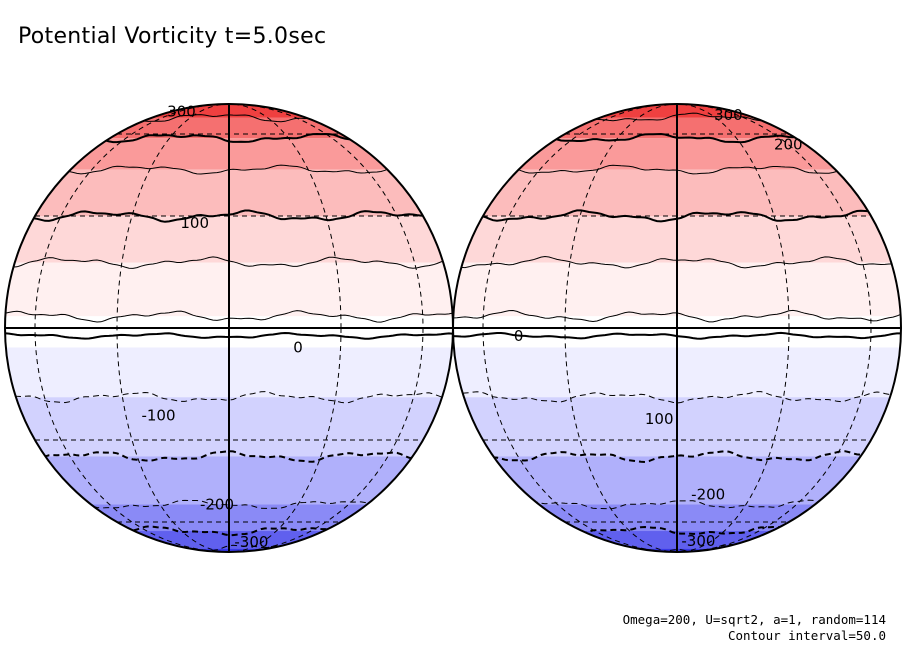  Describe the element at coordinates (158, 416) in the screenshot. I see `contour-label: -100` at that location.